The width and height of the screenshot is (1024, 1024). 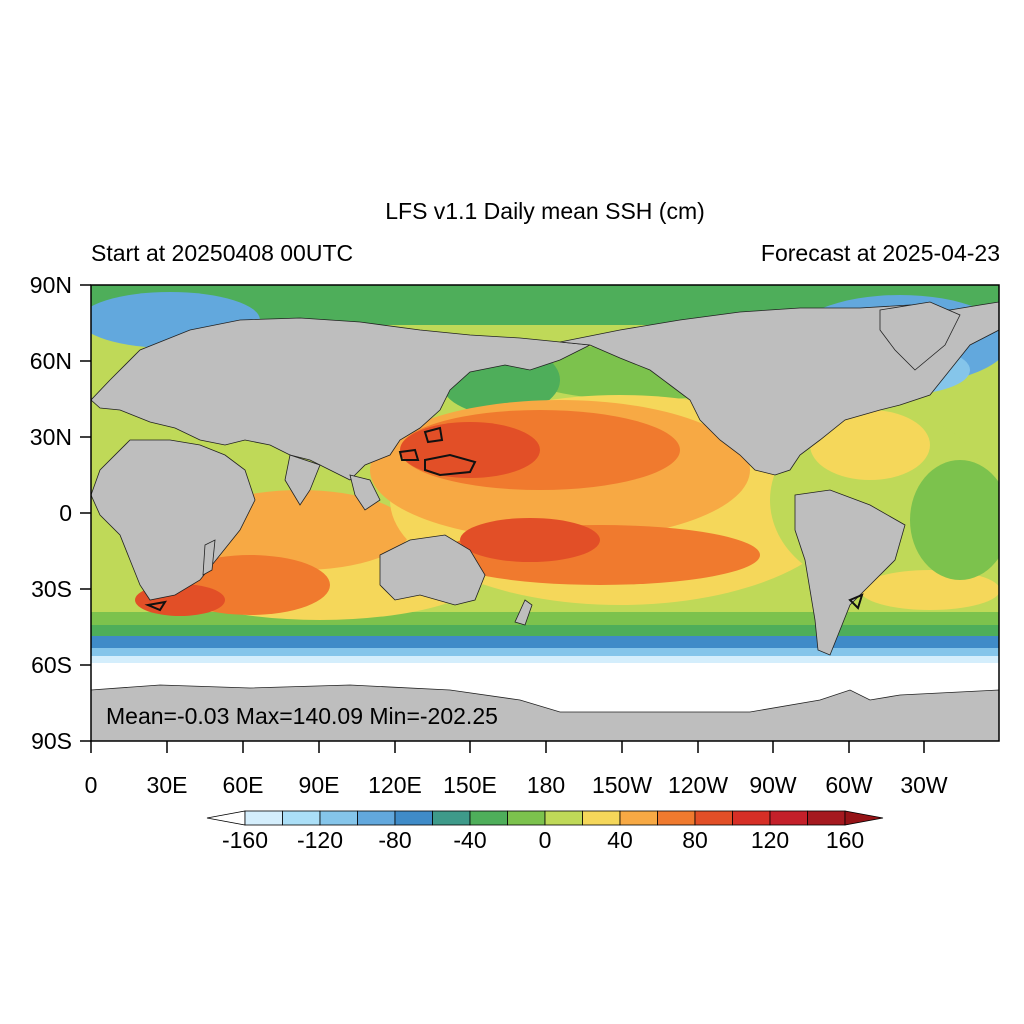 I want to click on land-new-zealand, so click(x=523, y=612).